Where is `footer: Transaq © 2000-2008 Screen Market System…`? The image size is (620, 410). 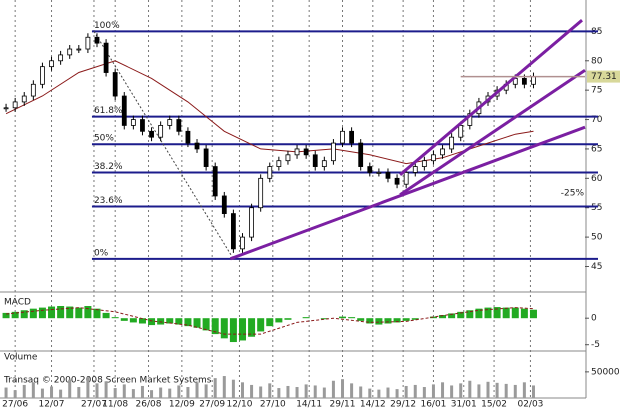
footer: Transaq © 2000-2008 Screen Market System… is located at coordinates (107, 381).